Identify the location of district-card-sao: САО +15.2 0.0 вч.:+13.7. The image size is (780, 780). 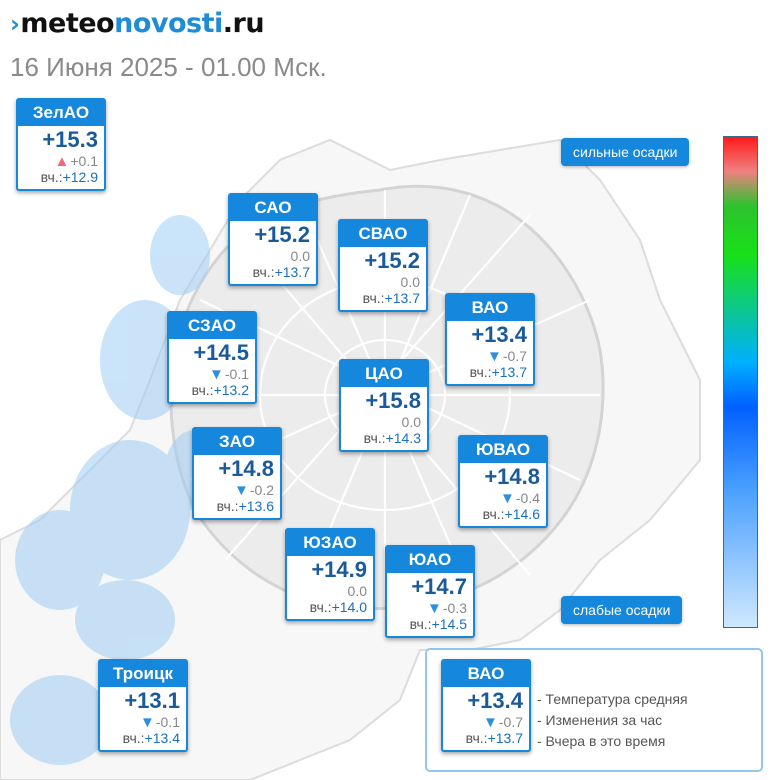
(273, 239).